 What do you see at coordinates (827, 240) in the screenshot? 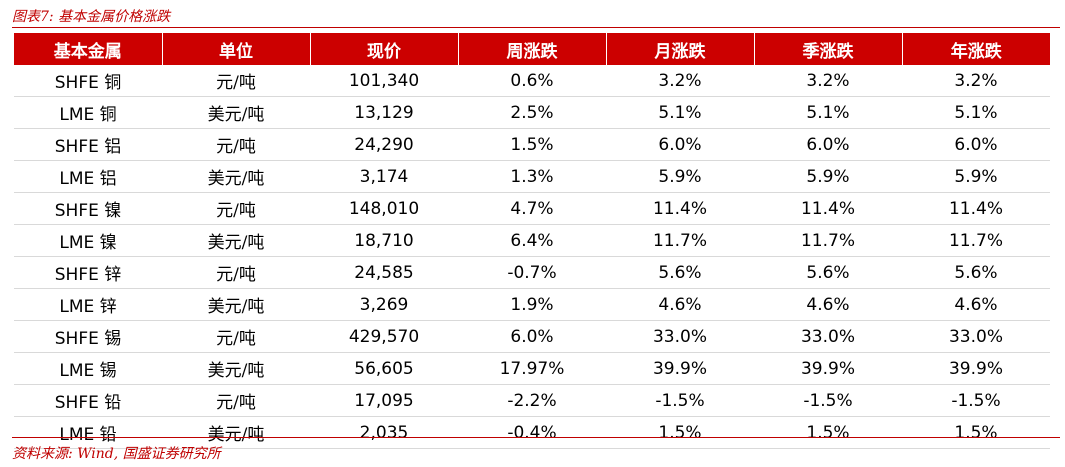
I see `cell-quarter-change: 11.7%` at bounding box center [827, 240].